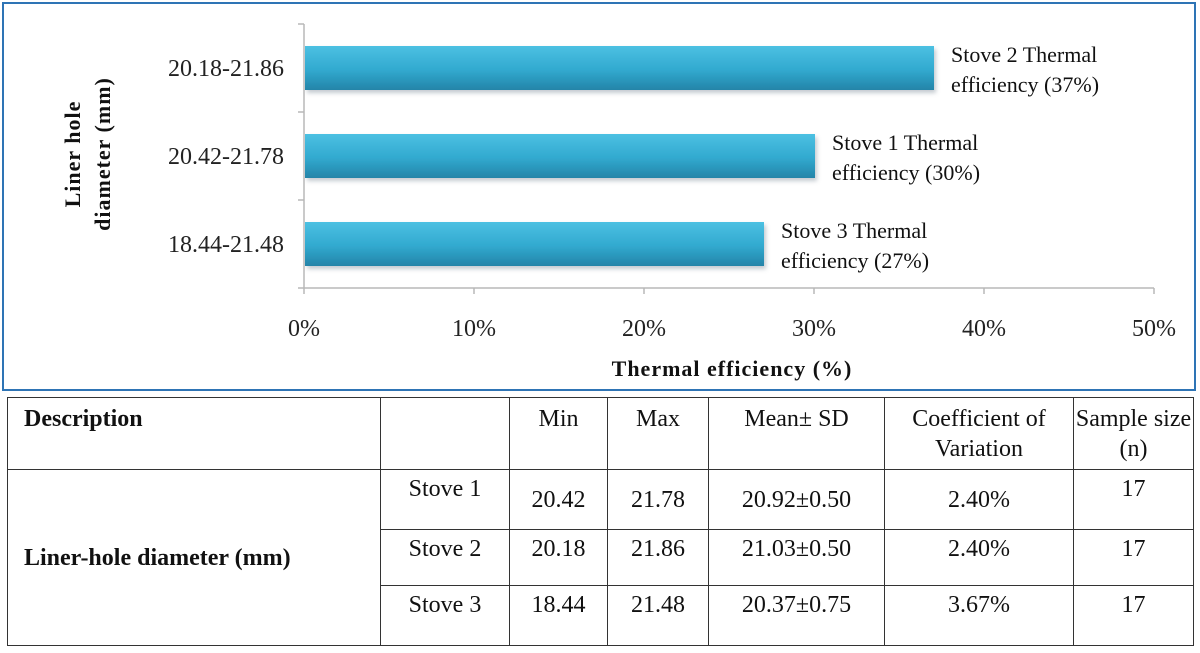 The image size is (1200, 653). Describe the element at coordinates (102, 154) in the screenshot. I see `y-axis-title-line: diameter (mm)` at that location.